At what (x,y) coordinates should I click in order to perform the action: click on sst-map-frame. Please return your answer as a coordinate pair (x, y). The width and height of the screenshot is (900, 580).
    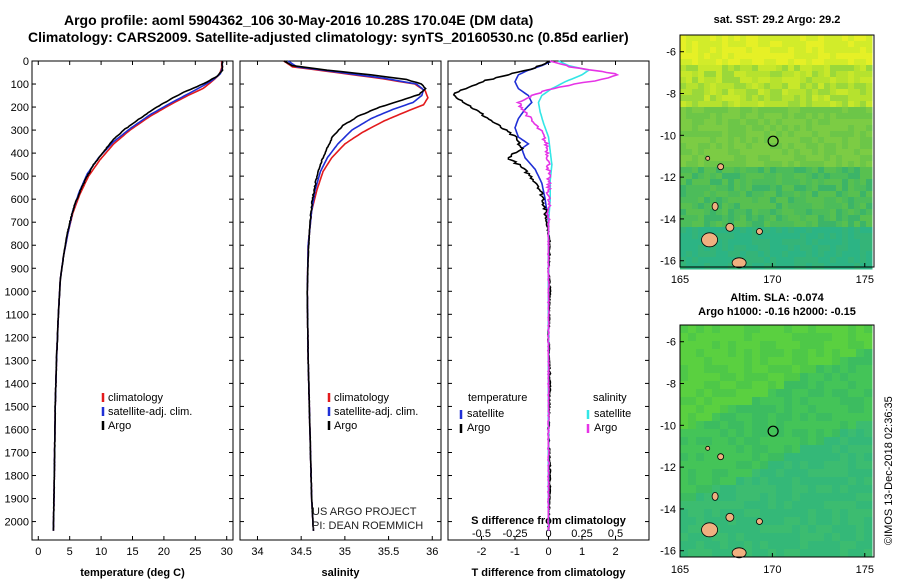
    Looking at the image, I should click on (777, 151).